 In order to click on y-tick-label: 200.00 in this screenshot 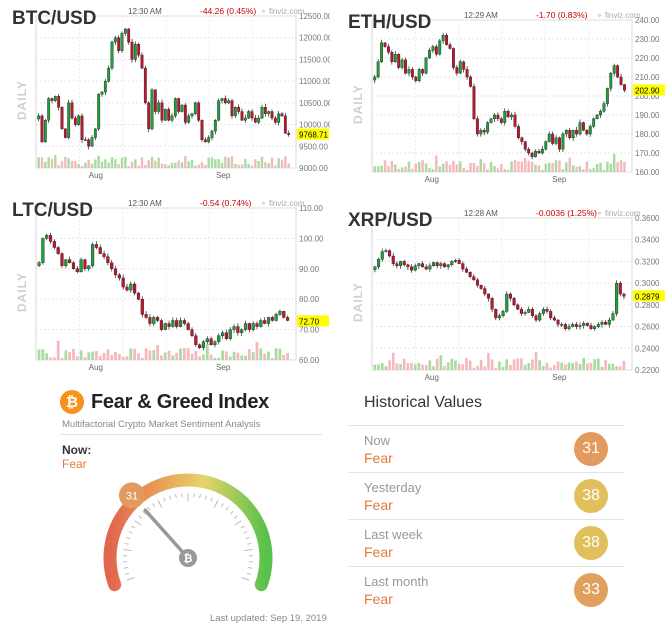, I will do `click(647, 96)`.